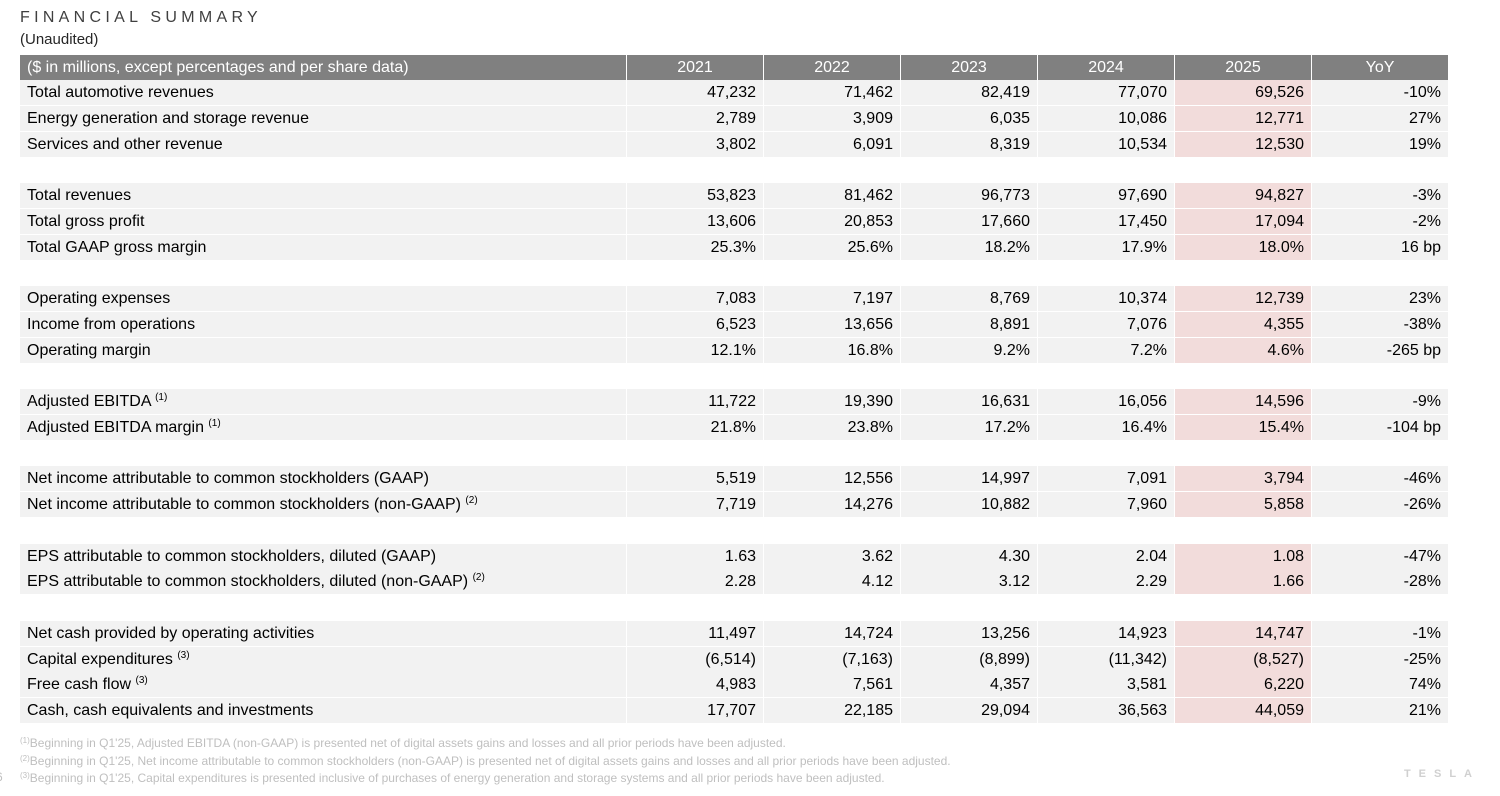 Image resolution: width=1500 pixels, height=796 pixels. I want to click on value-cell: 27%, so click(1380, 118).